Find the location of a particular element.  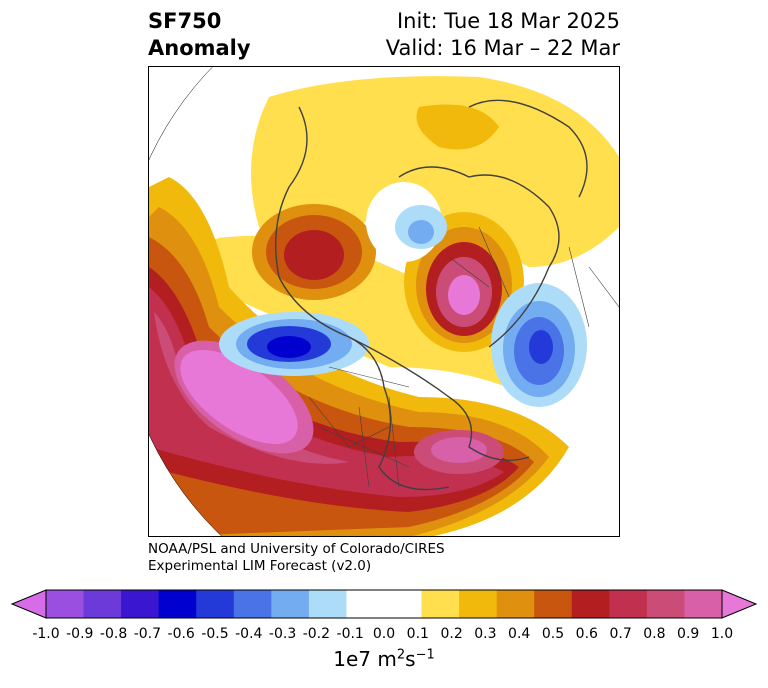

colorbar-tick-label: -1.0 is located at coordinates (46, 634).